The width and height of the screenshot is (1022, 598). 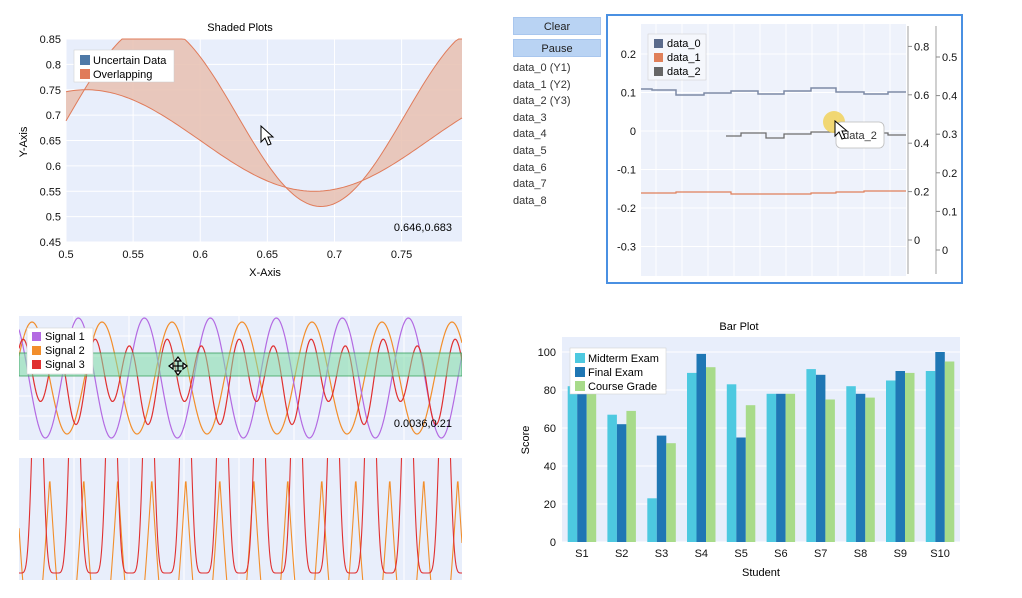 What do you see at coordinates (860, 467) in the screenshot?
I see `bar-s8-final-exam` at bounding box center [860, 467].